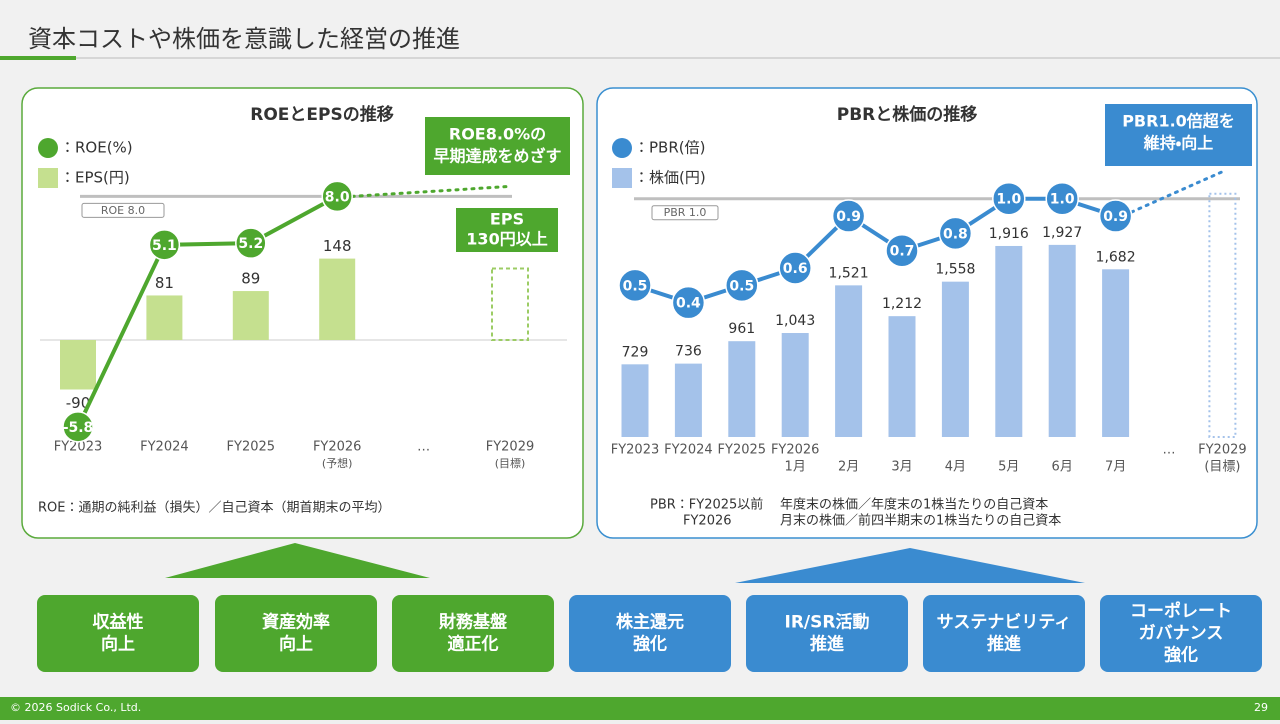 The image size is (1280, 724). Describe the element at coordinates (1062, 233) in the screenshot. I see `data-label: 1,927` at that location.